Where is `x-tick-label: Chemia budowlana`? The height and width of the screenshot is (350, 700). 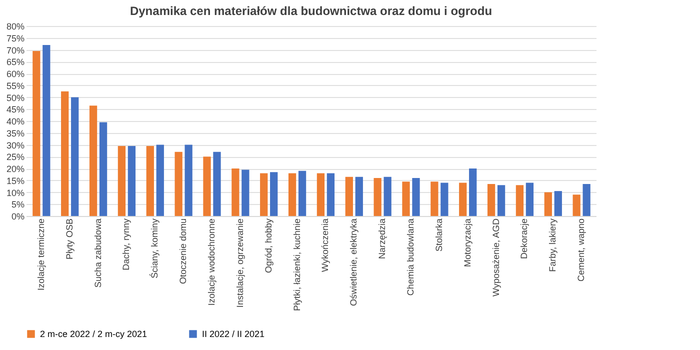 x-tick-label: Chemia budowlana is located at coordinates (411, 257).